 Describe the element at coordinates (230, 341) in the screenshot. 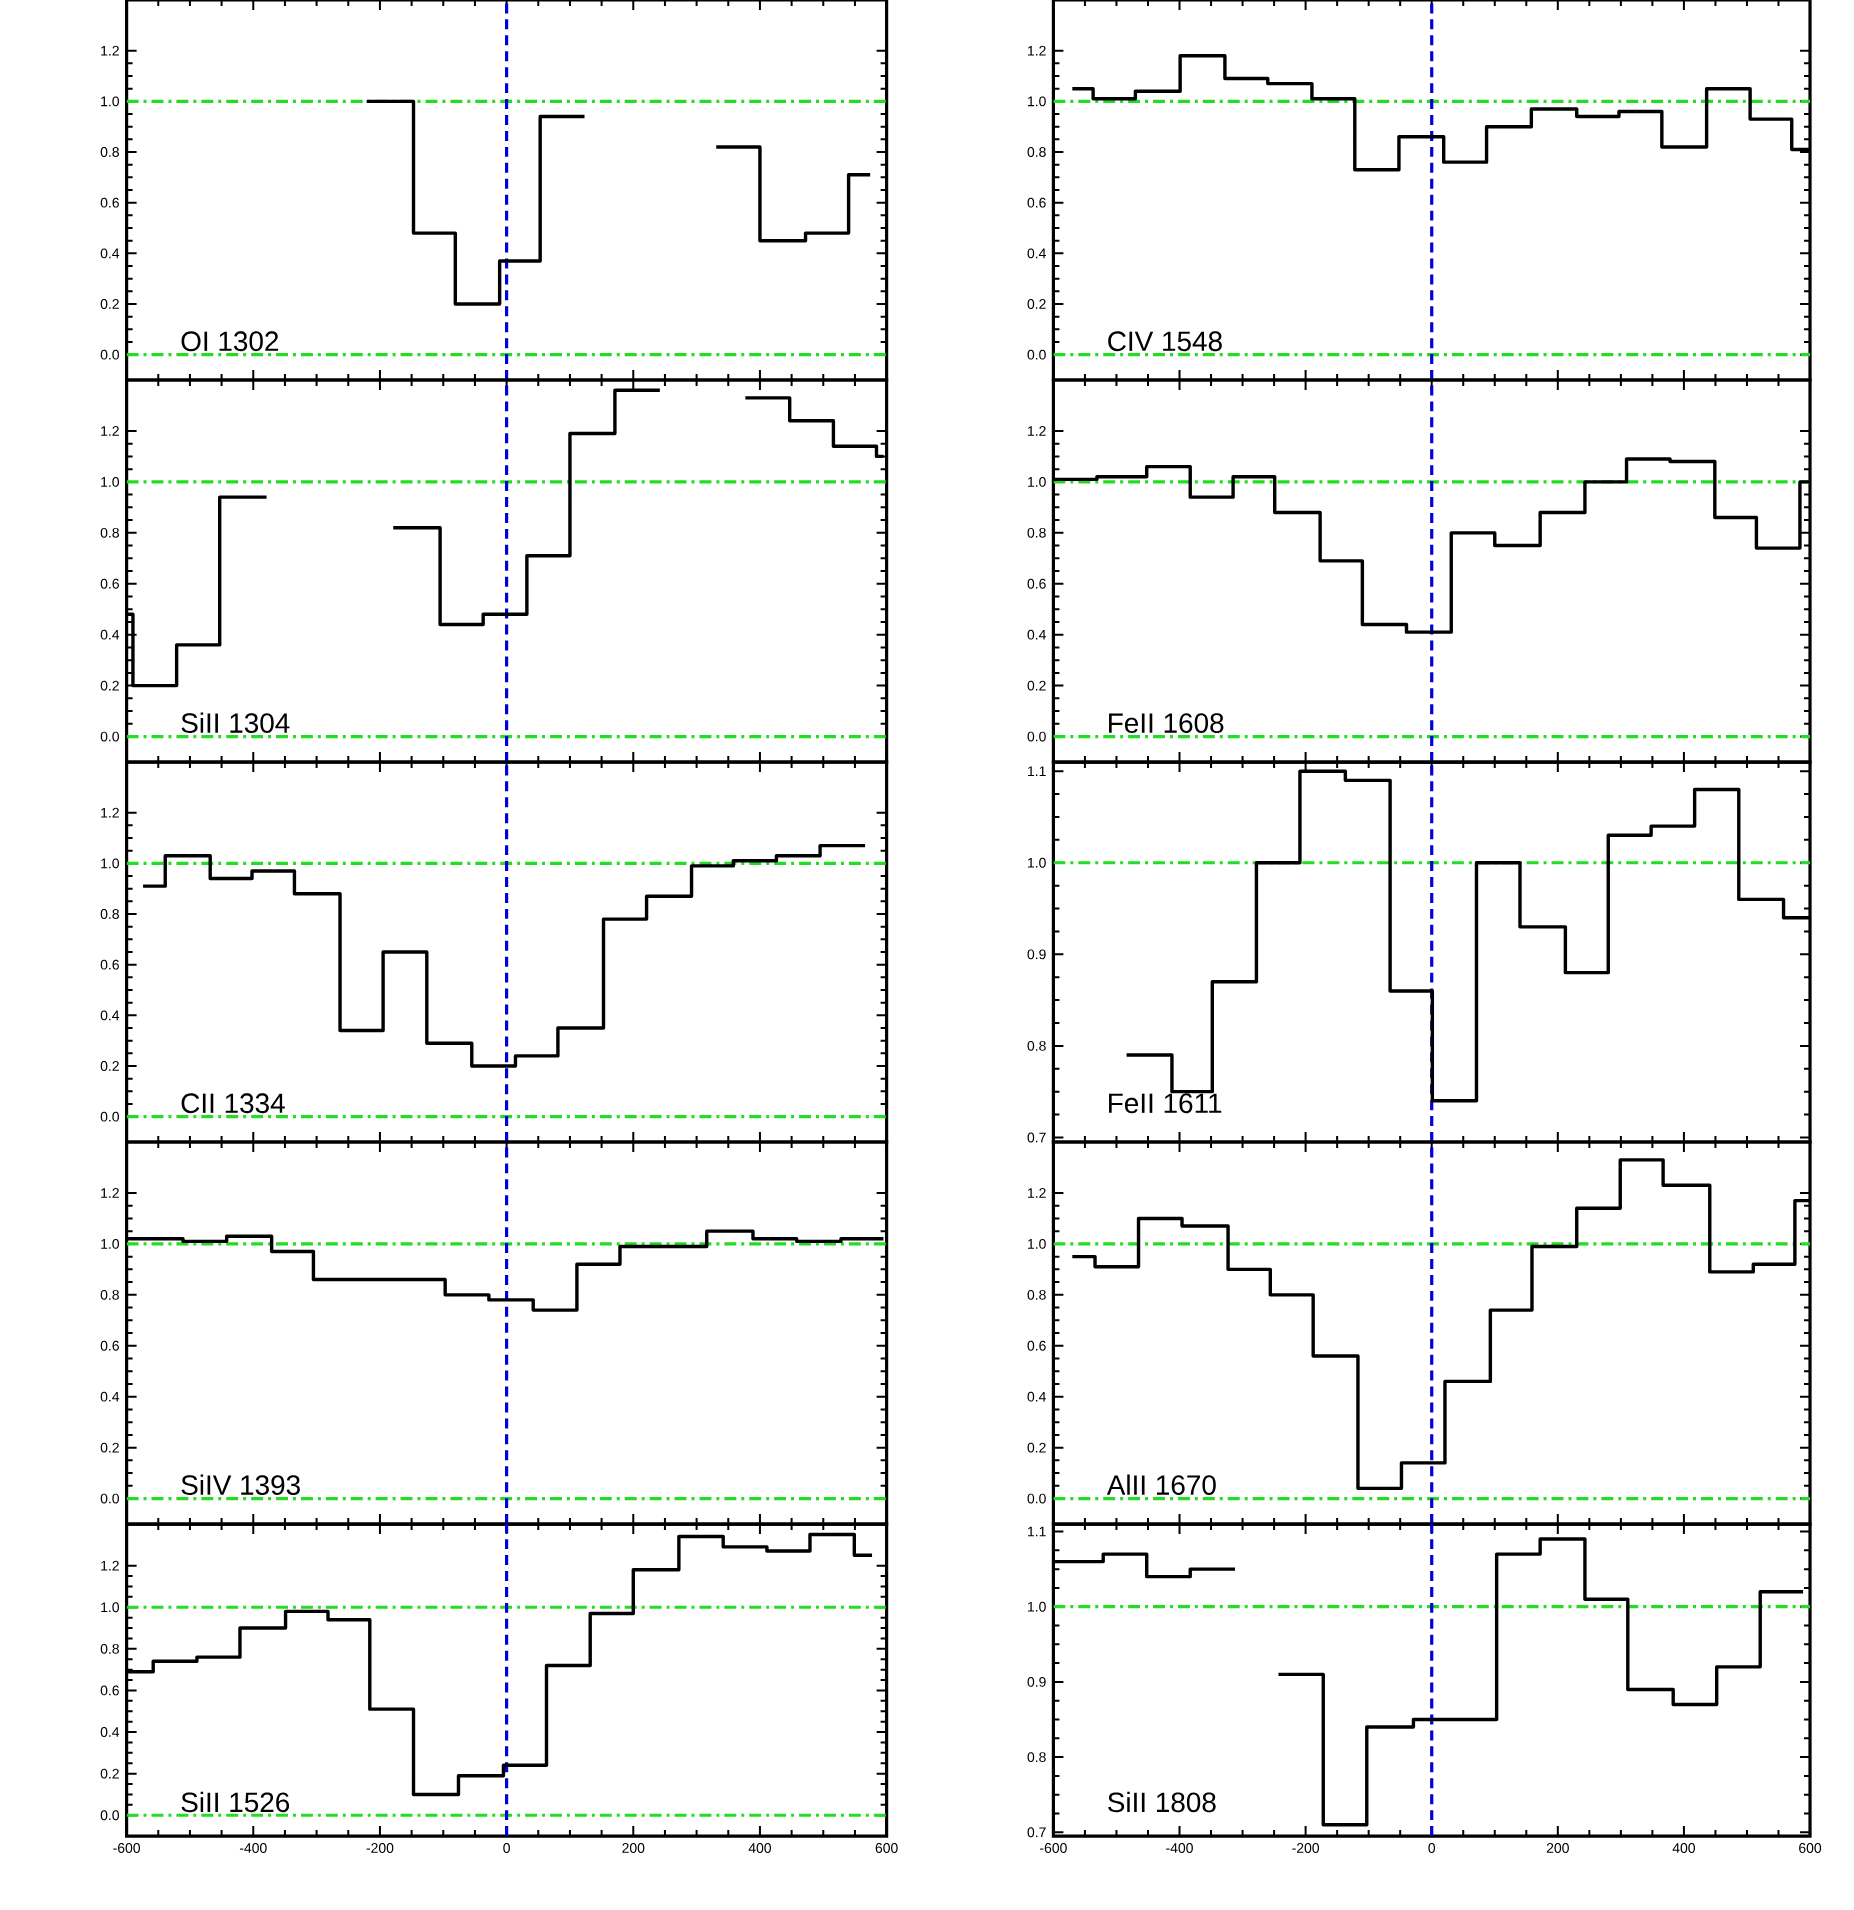

I see `annotation: OI 1302` at that location.